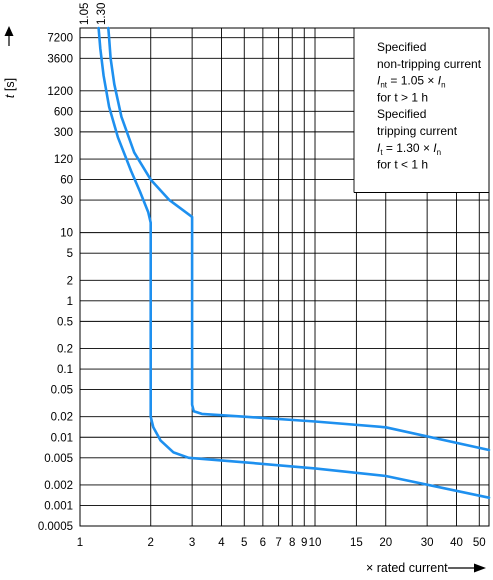 Image resolution: width=493 pixels, height=580 pixels. I want to click on y-tick-label: 0.0005, so click(55, 527).